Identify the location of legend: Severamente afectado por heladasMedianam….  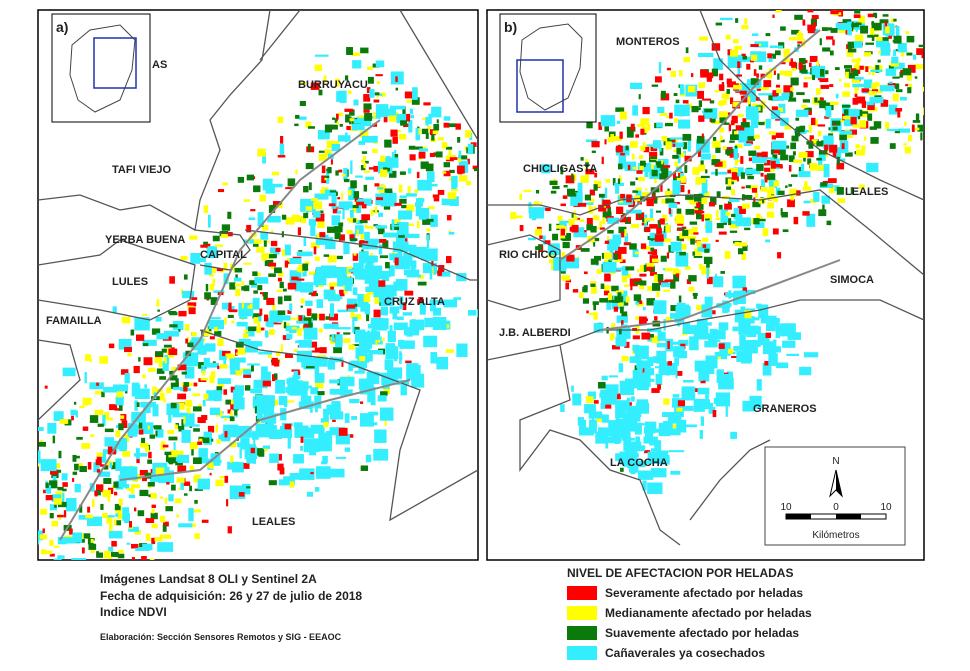
(689, 623).